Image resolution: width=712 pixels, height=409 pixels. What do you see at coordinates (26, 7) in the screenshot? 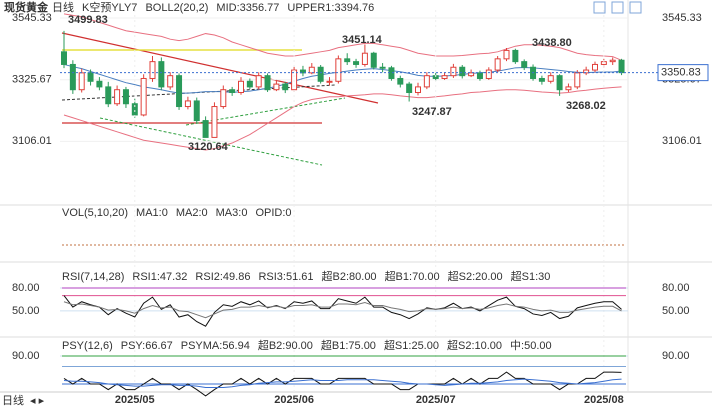
I see `chart-title: 现货黄金` at bounding box center [26, 7].